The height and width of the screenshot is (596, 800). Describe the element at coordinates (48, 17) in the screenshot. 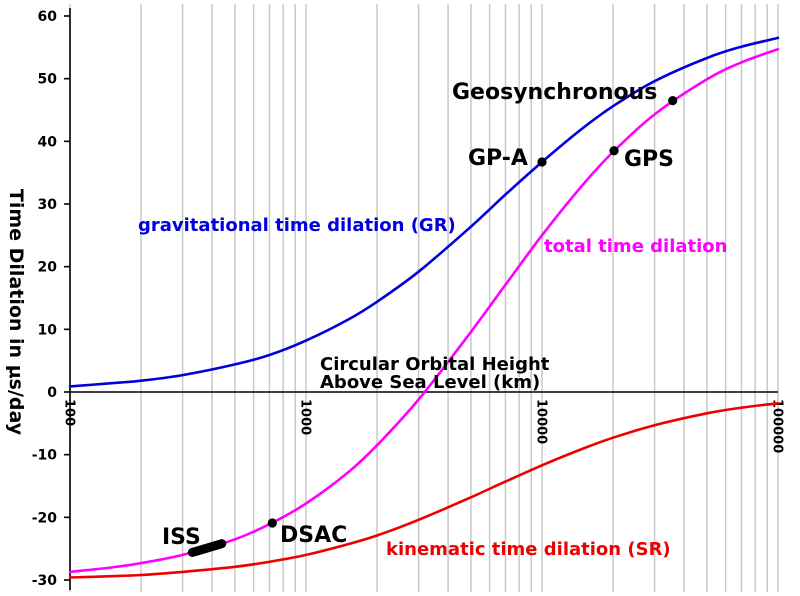

I see `y-tick-label: 60` at that location.